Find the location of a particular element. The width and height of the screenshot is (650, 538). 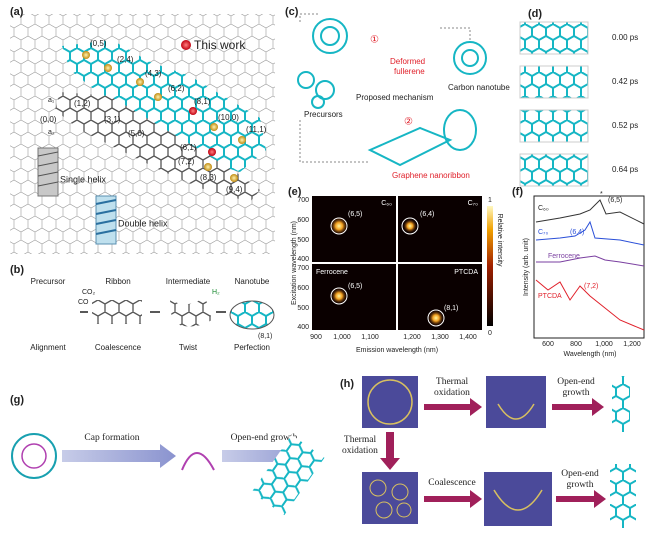

chirality: (7,2) is located at coordinates (186, 161).